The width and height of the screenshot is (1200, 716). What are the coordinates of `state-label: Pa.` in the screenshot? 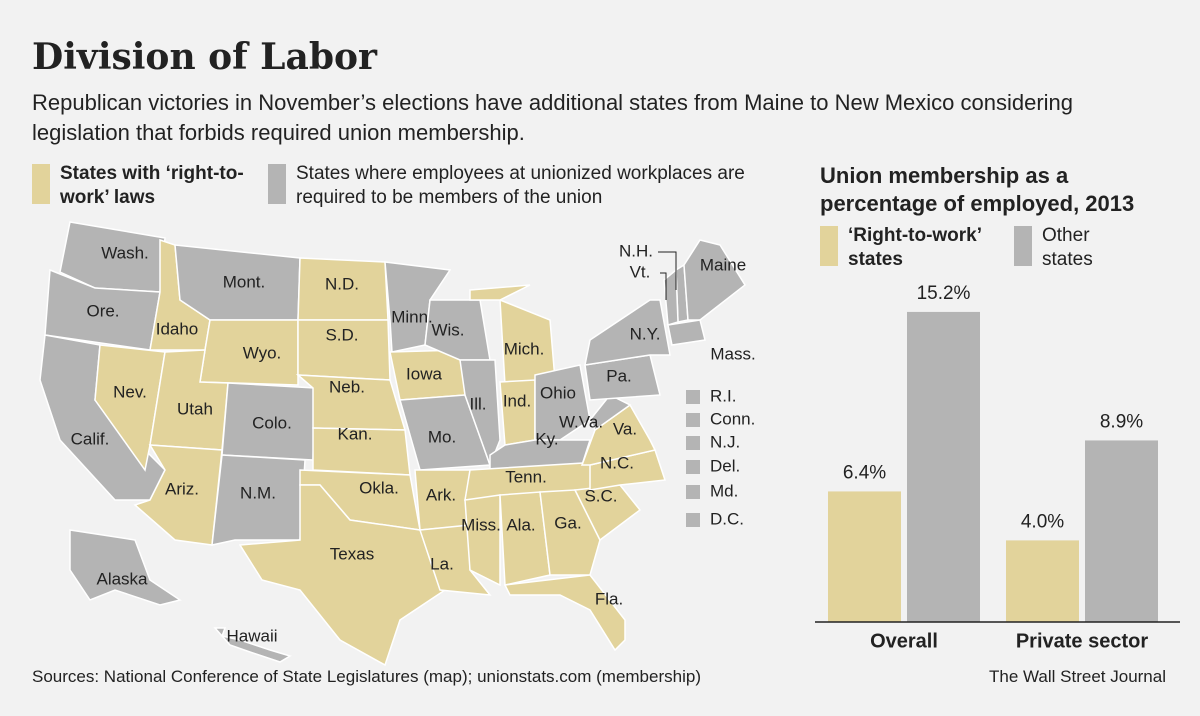 It's located at (619, 375).